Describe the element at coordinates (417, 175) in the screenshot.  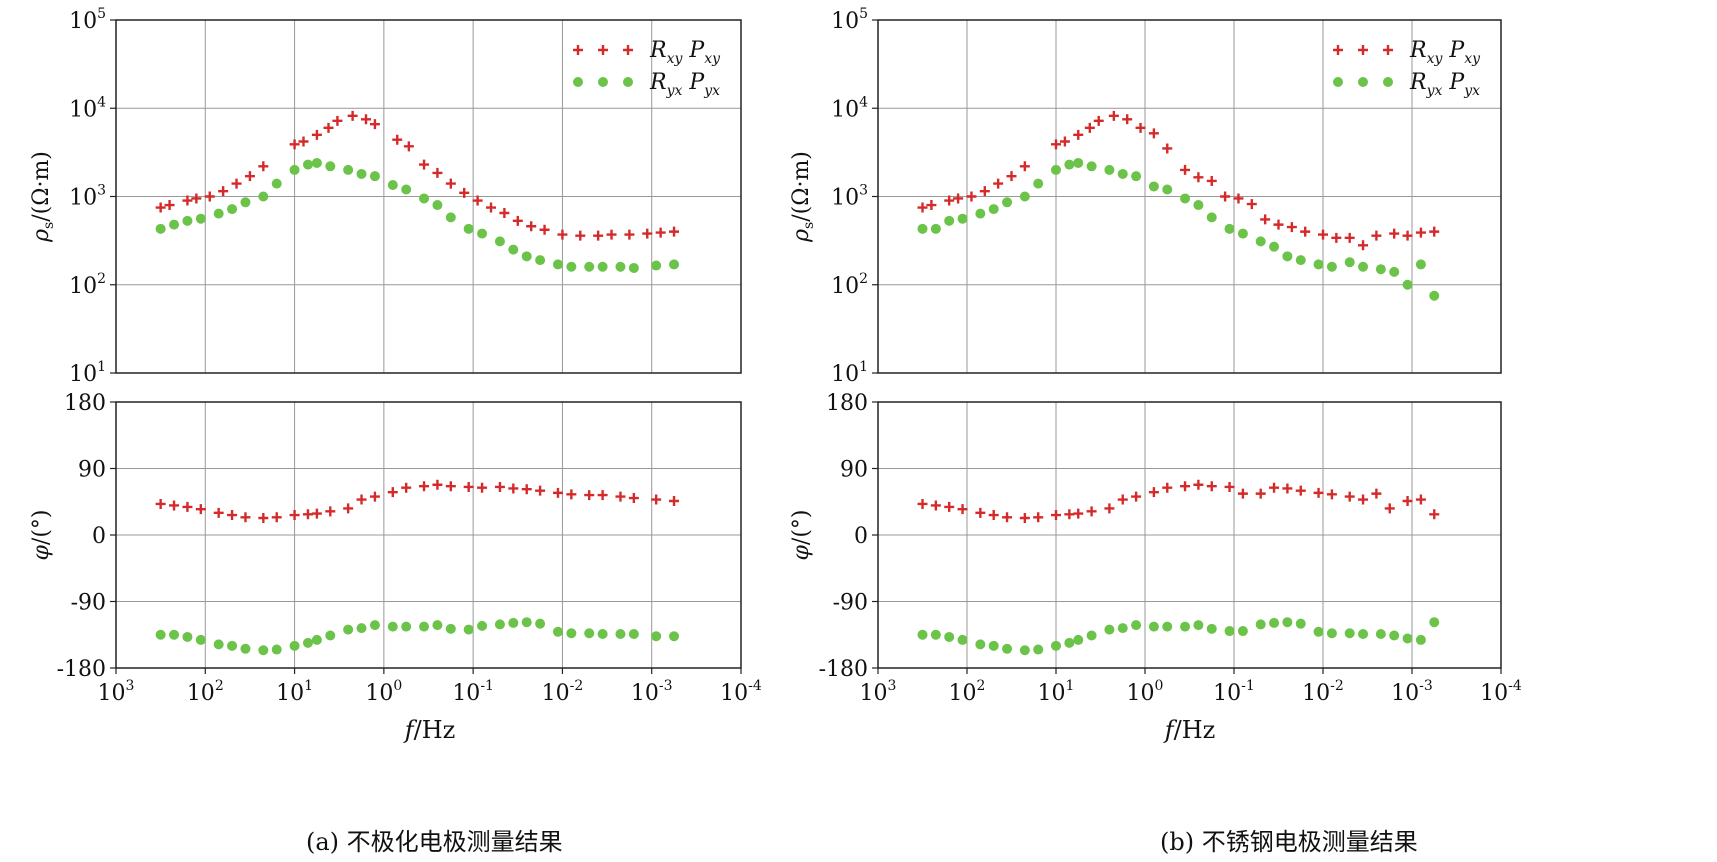
I see `res-series-xy` at that location.